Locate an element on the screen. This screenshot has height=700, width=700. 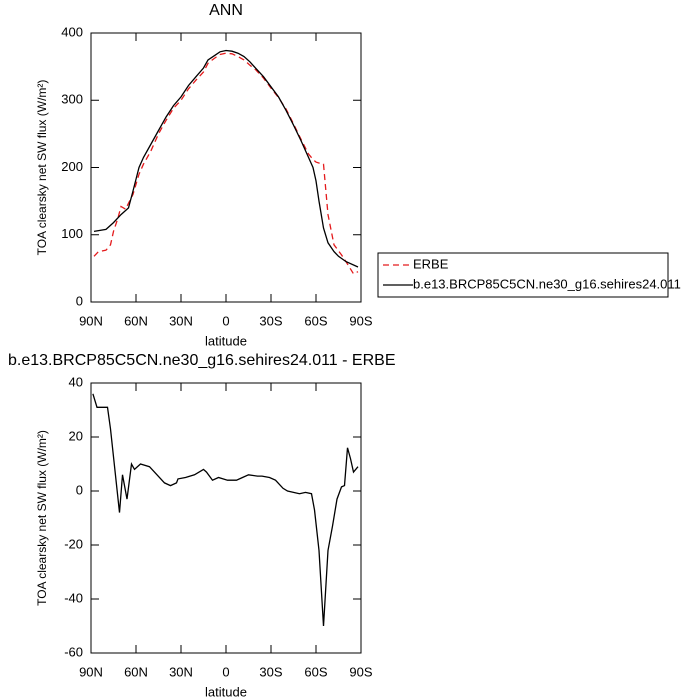
legend-label: ERBE is located at coordinates (431, 263).